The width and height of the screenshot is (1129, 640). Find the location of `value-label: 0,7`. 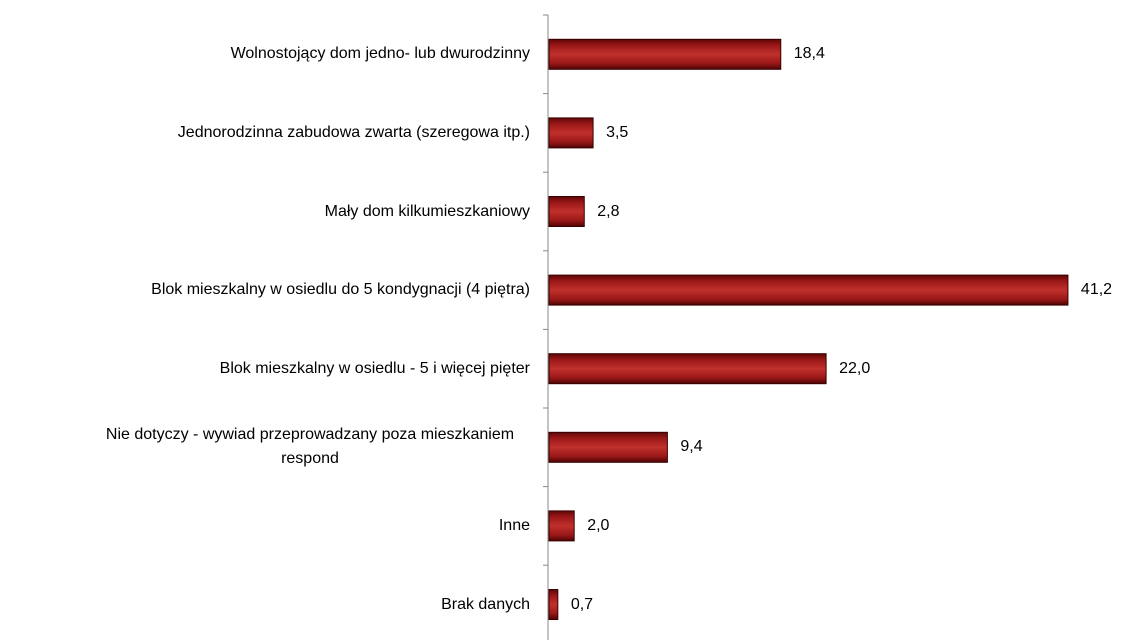

value-label: 0,7 is located at coordinates (582, 605).